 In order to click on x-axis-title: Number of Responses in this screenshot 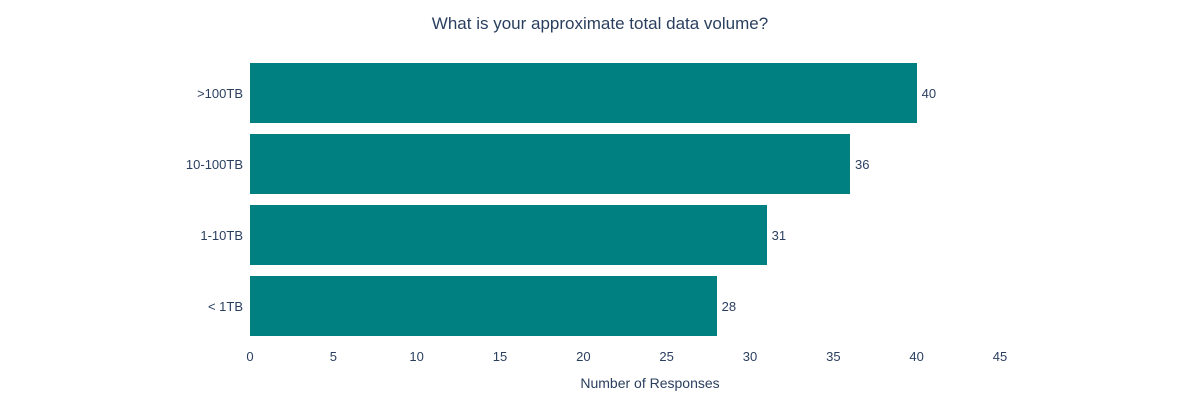, I will do `click(650, 382)`.